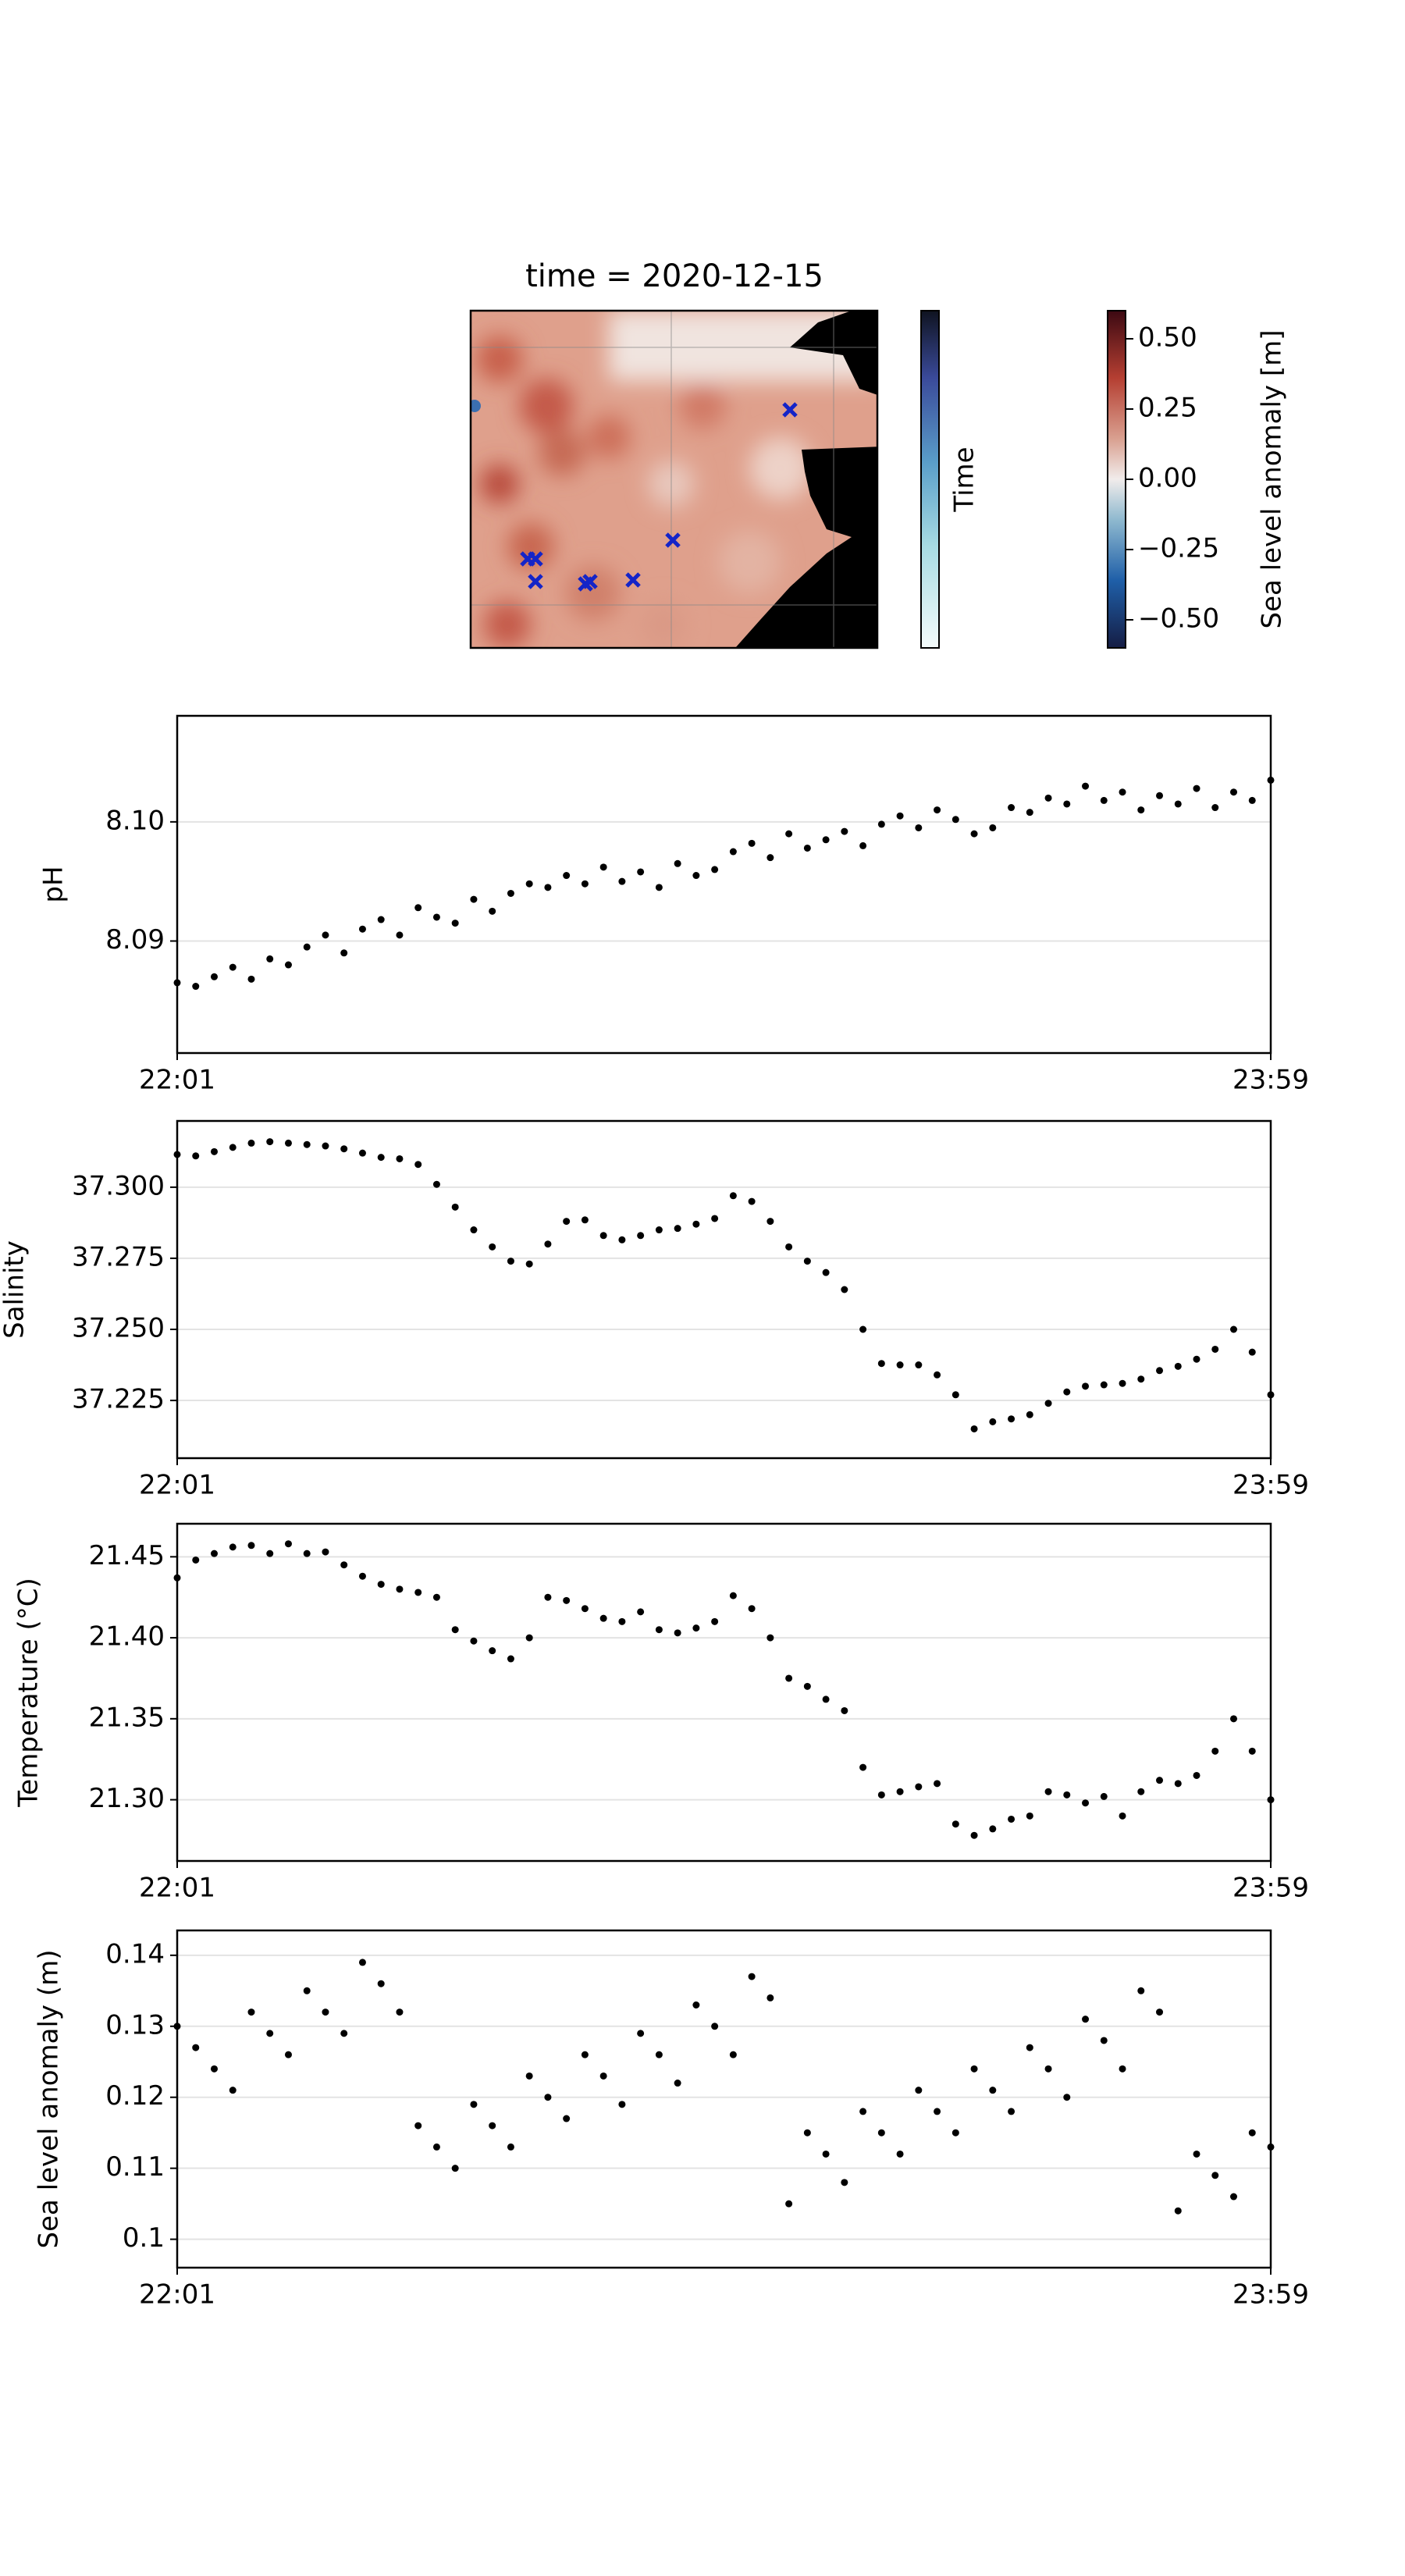 The width and height of the screenshot is (1405, 2576). What do you see at coordinates (1167, 409) in the screenshot?
I see `colorbar-tick-label: 0.25` at bounding box center [1167, 409].